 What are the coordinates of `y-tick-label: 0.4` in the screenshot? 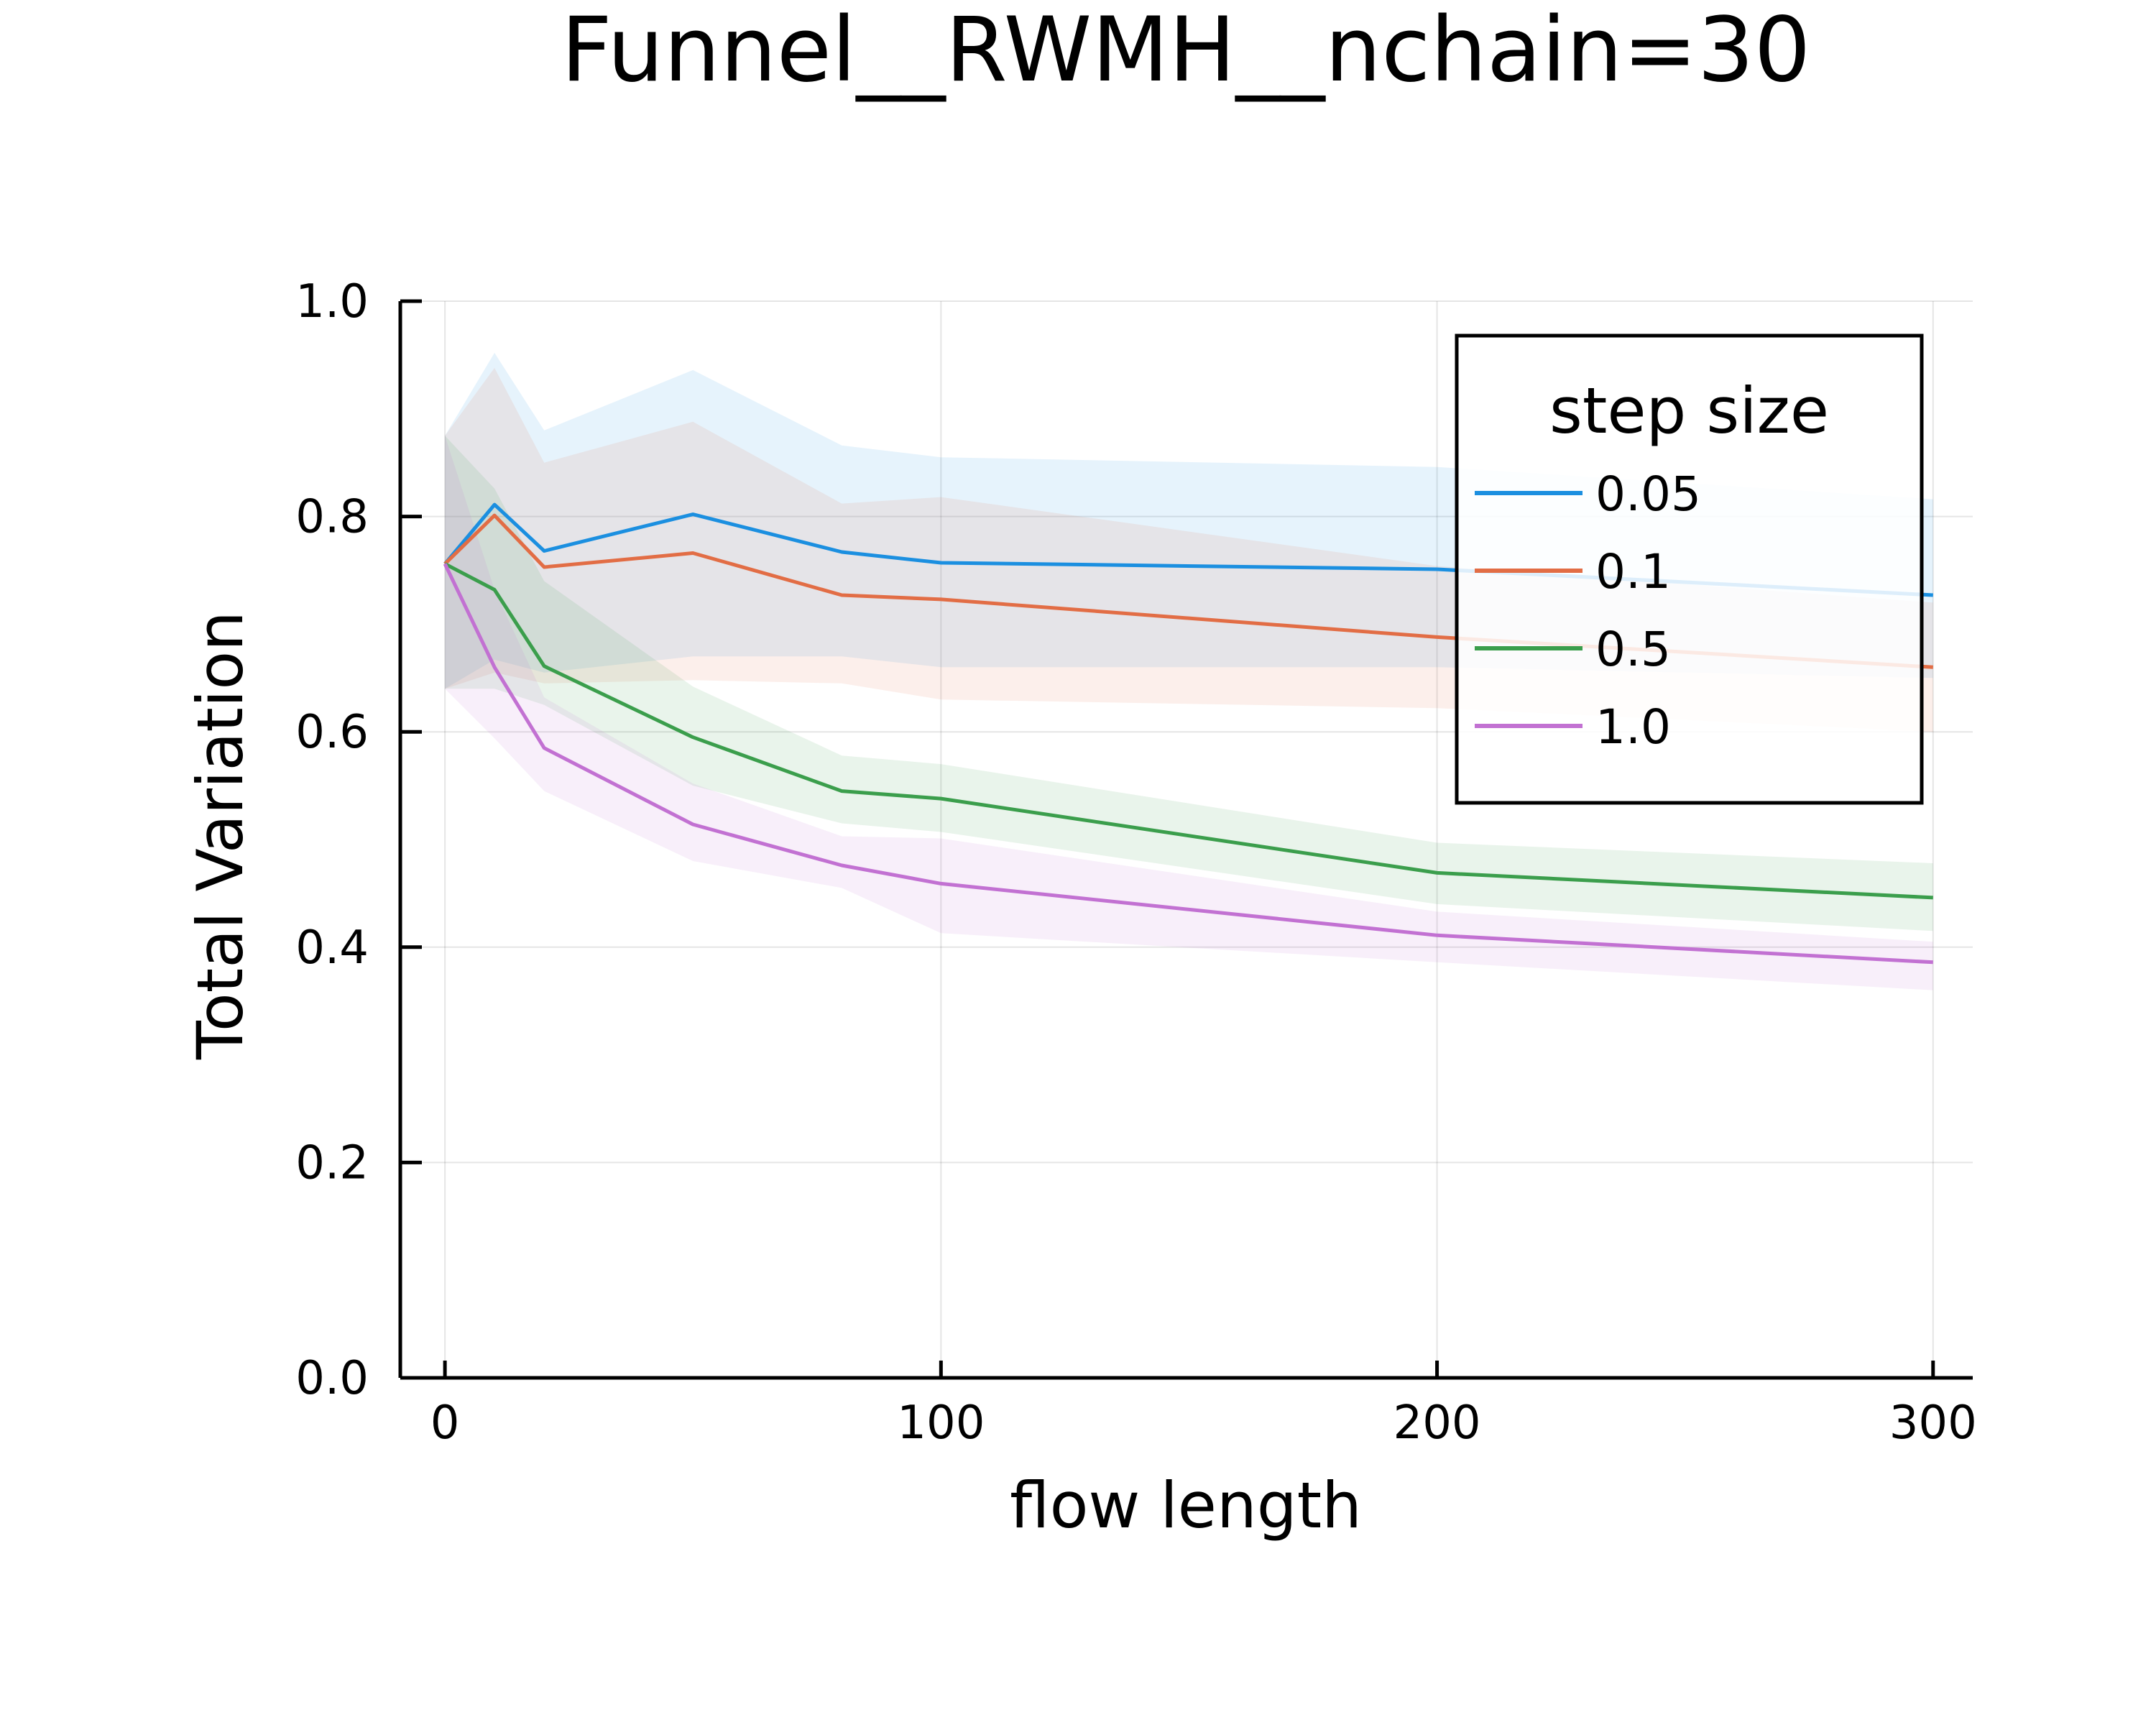 It's located at (332, 948).